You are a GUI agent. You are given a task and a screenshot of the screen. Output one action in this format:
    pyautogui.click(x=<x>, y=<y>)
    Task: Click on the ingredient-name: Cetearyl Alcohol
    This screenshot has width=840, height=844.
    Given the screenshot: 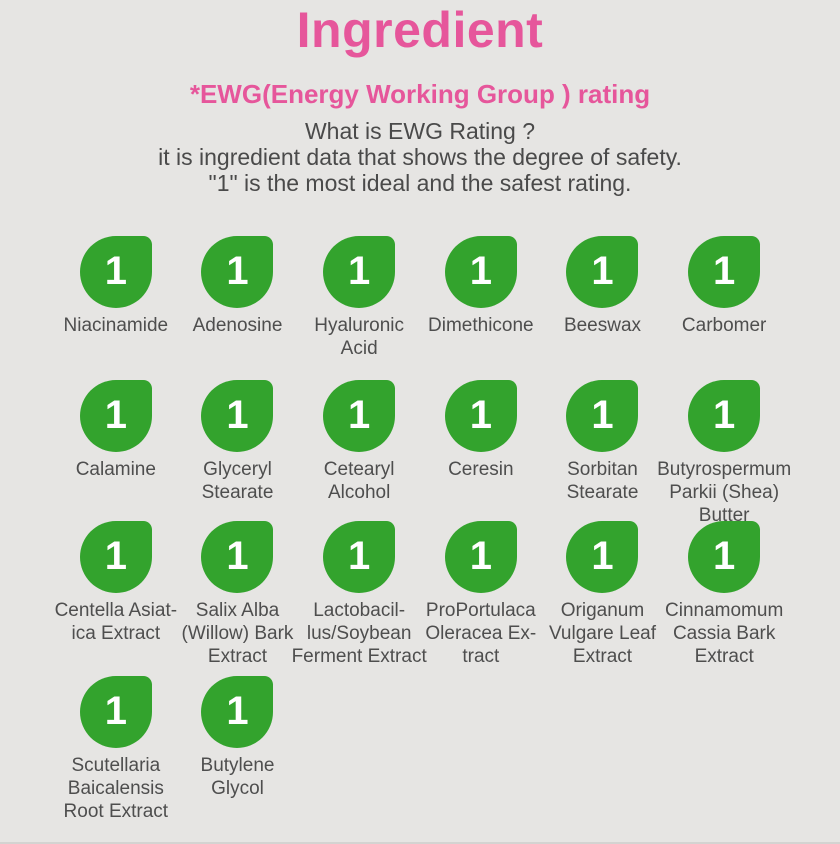 What is the action you would take?
    pyautogui.click(x=359, y=481)
    